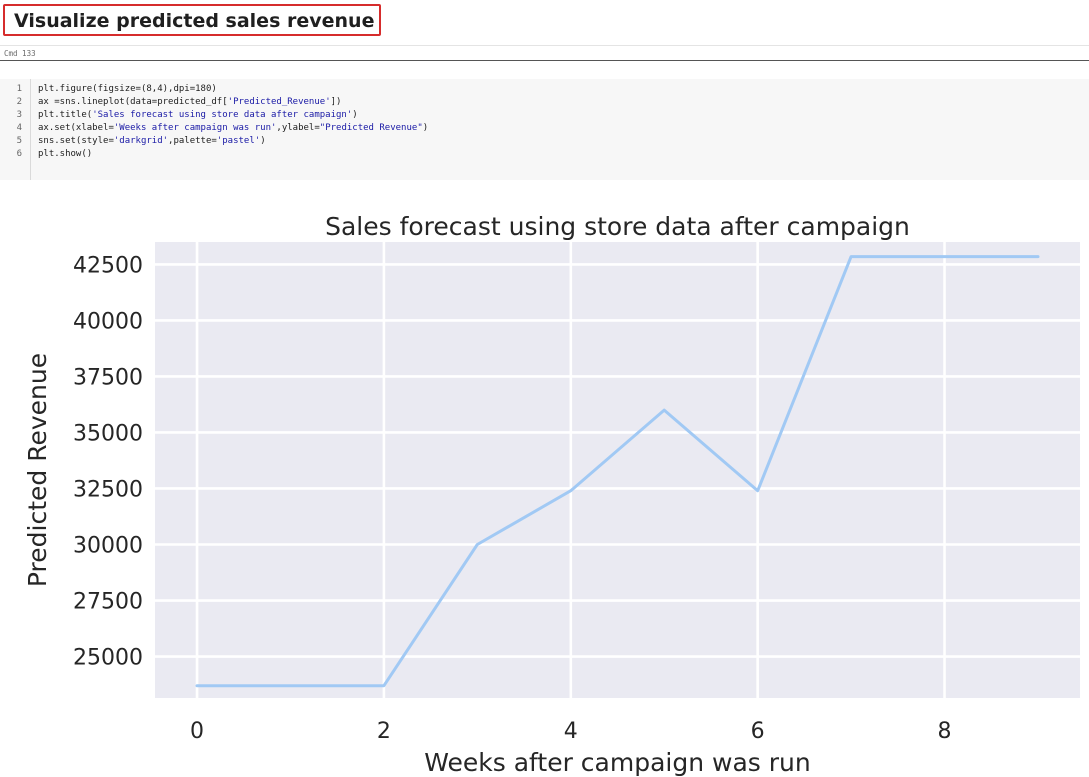  I want to click on section-heading: Visualize predicted sales revenue, so click(192, 20).